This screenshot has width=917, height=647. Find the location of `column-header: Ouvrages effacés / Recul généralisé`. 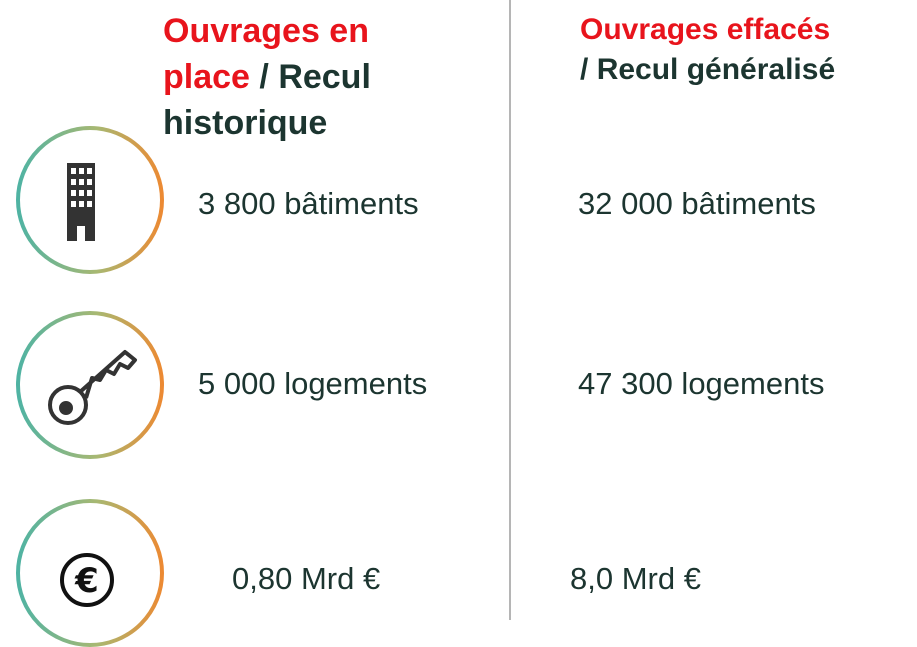

column-header: Ouvrages effacés / Recul généralisé is located at coordinates (747, 50).